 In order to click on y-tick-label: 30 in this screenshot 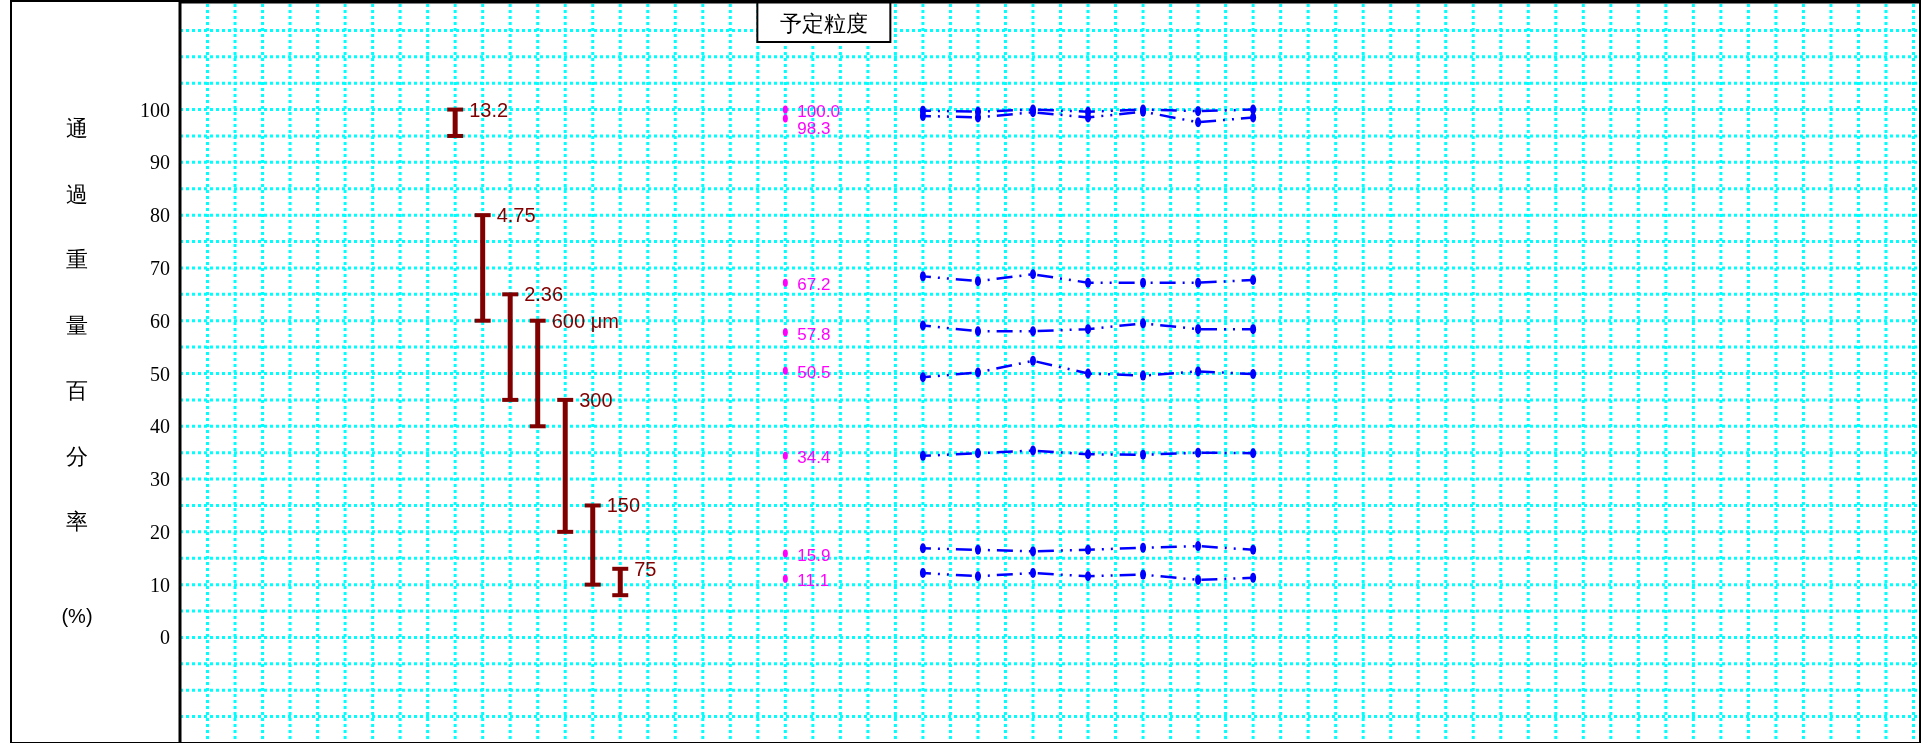, I will do `click(160, 479)`.